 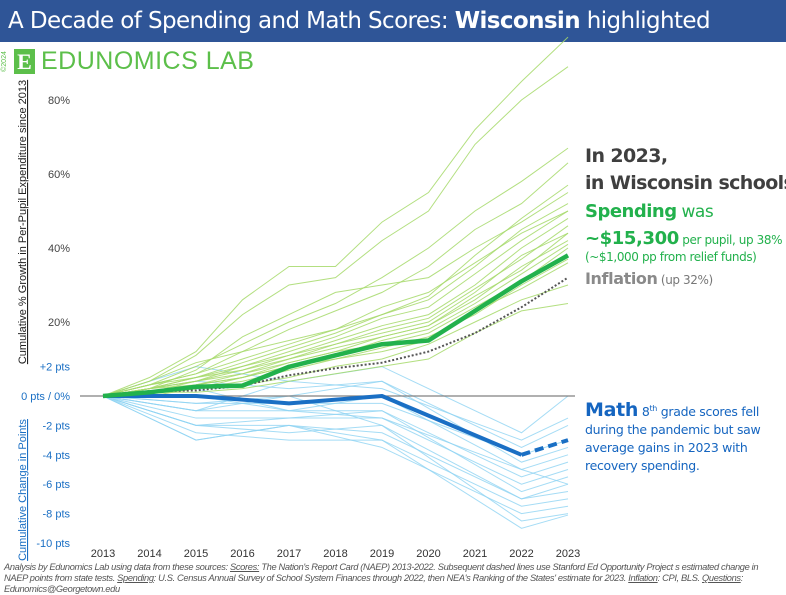 What do you see at coordinates (612, 410) in the screenshot?
I see `math-word: Math` at bounding box center [612, 410].